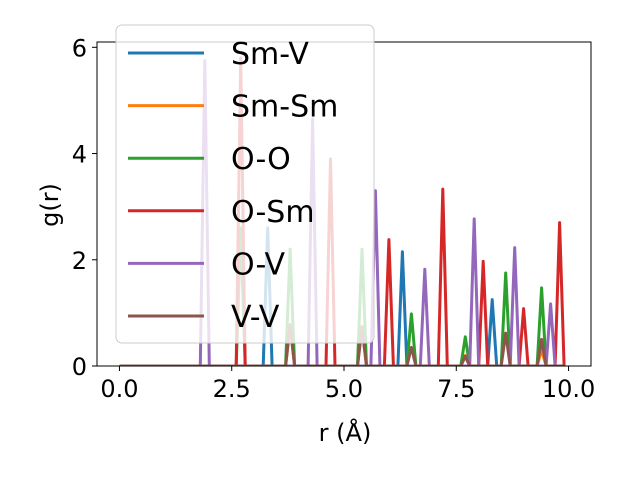 The width and height of the screenshot is (640, 480). What do you see at coordinates (232, 389) in the screenshot?
I see `x-tick-label: 2.5` at bounding box center [232, 389].